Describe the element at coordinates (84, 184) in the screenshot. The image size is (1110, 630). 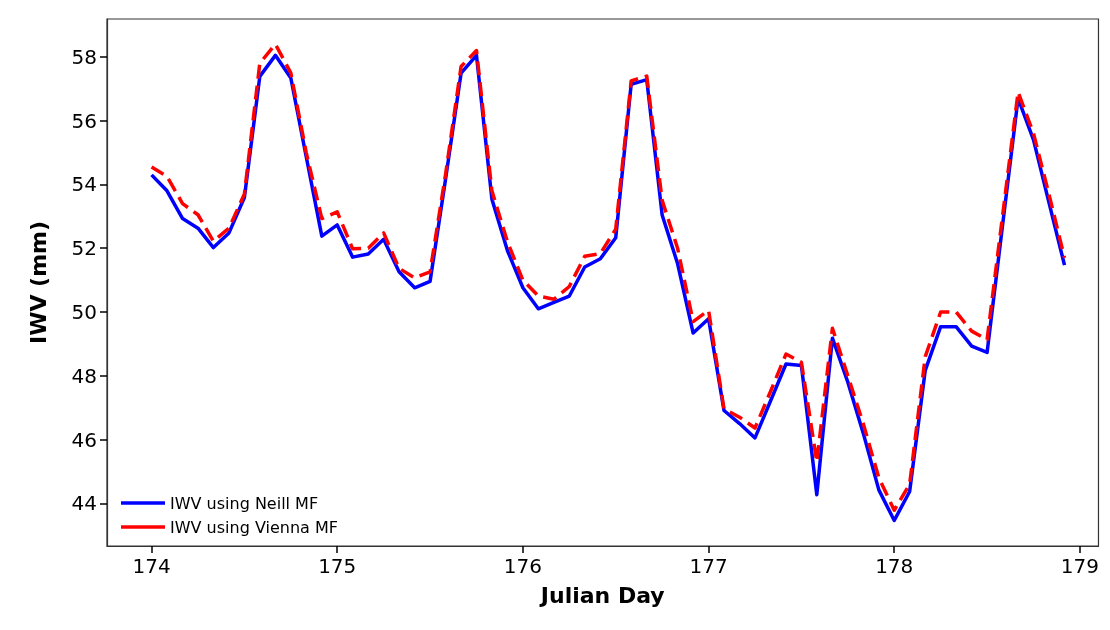
I see `y-tick-label: 54` at that location.